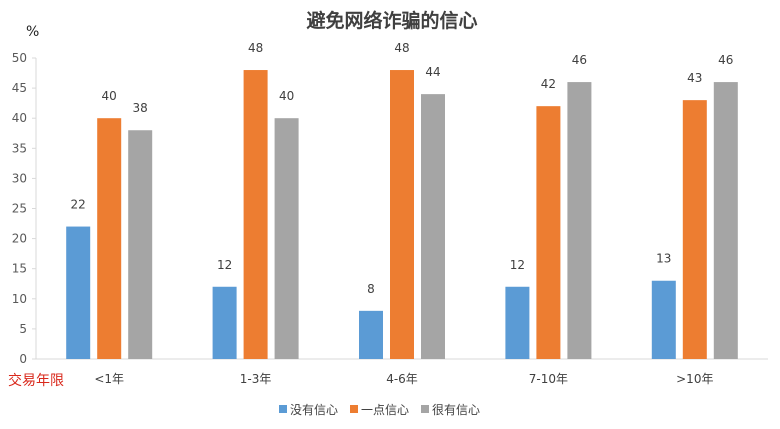 This screenshot has width=780, height=429. I want to click on legend: 没有信心 一点信心 很有信心, so click(379, 409).